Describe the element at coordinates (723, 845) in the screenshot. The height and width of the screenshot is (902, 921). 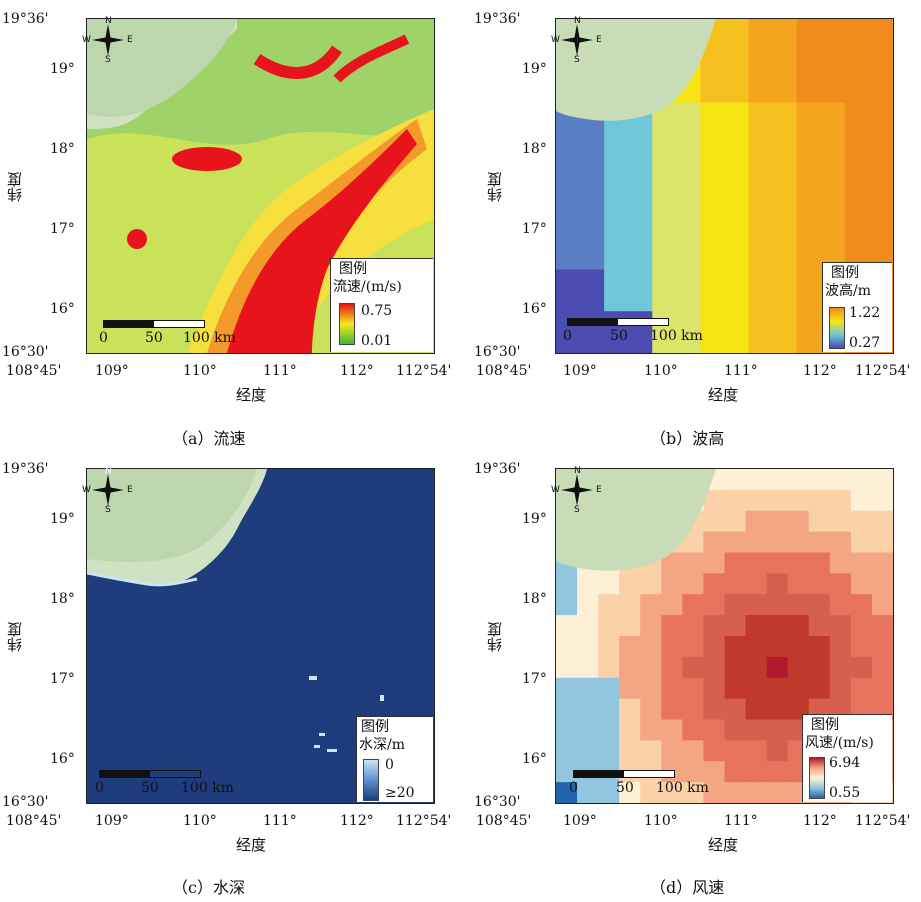
I see `x-axis-title: 经度` at that location.